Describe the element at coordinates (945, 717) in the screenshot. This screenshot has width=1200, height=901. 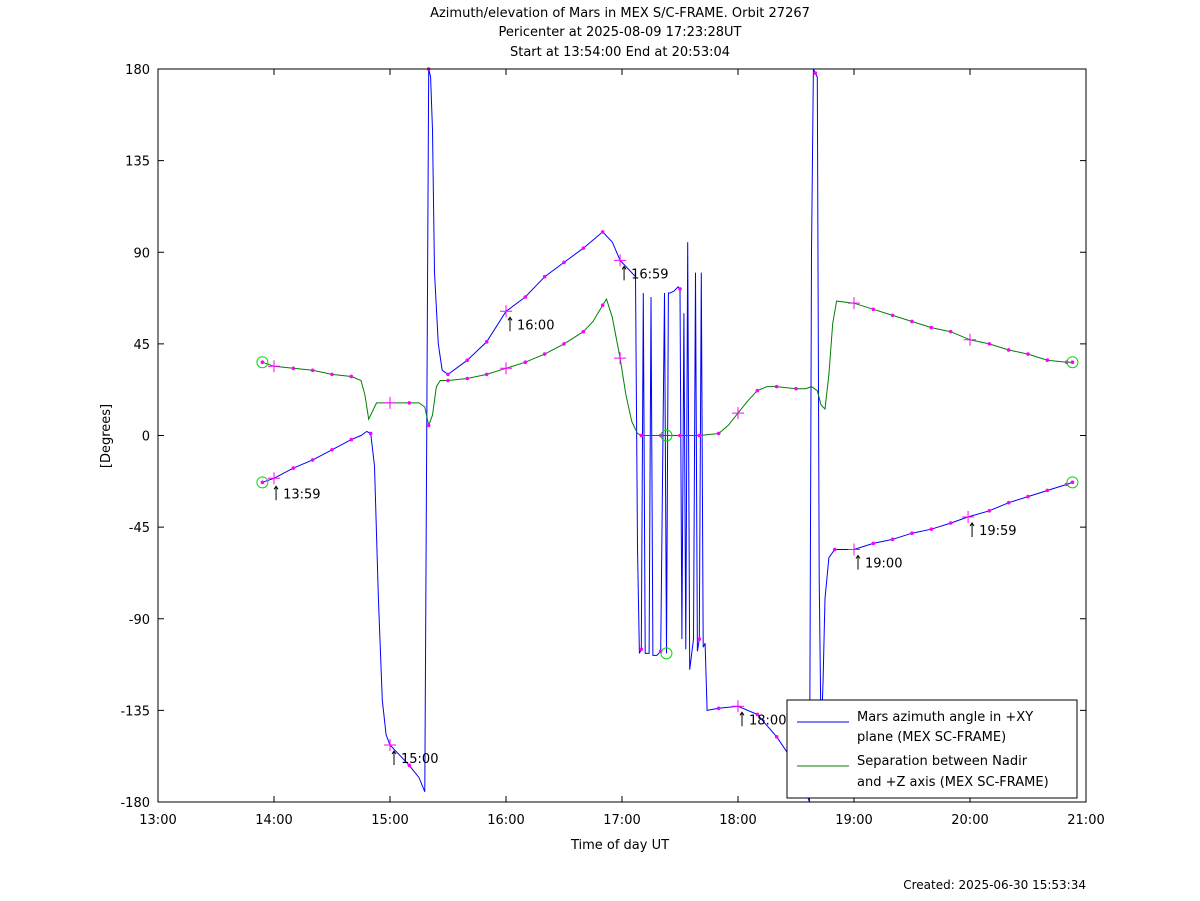
I see `legend-label-azimuth-1: Mars azimuth angle in +XY` at that location.